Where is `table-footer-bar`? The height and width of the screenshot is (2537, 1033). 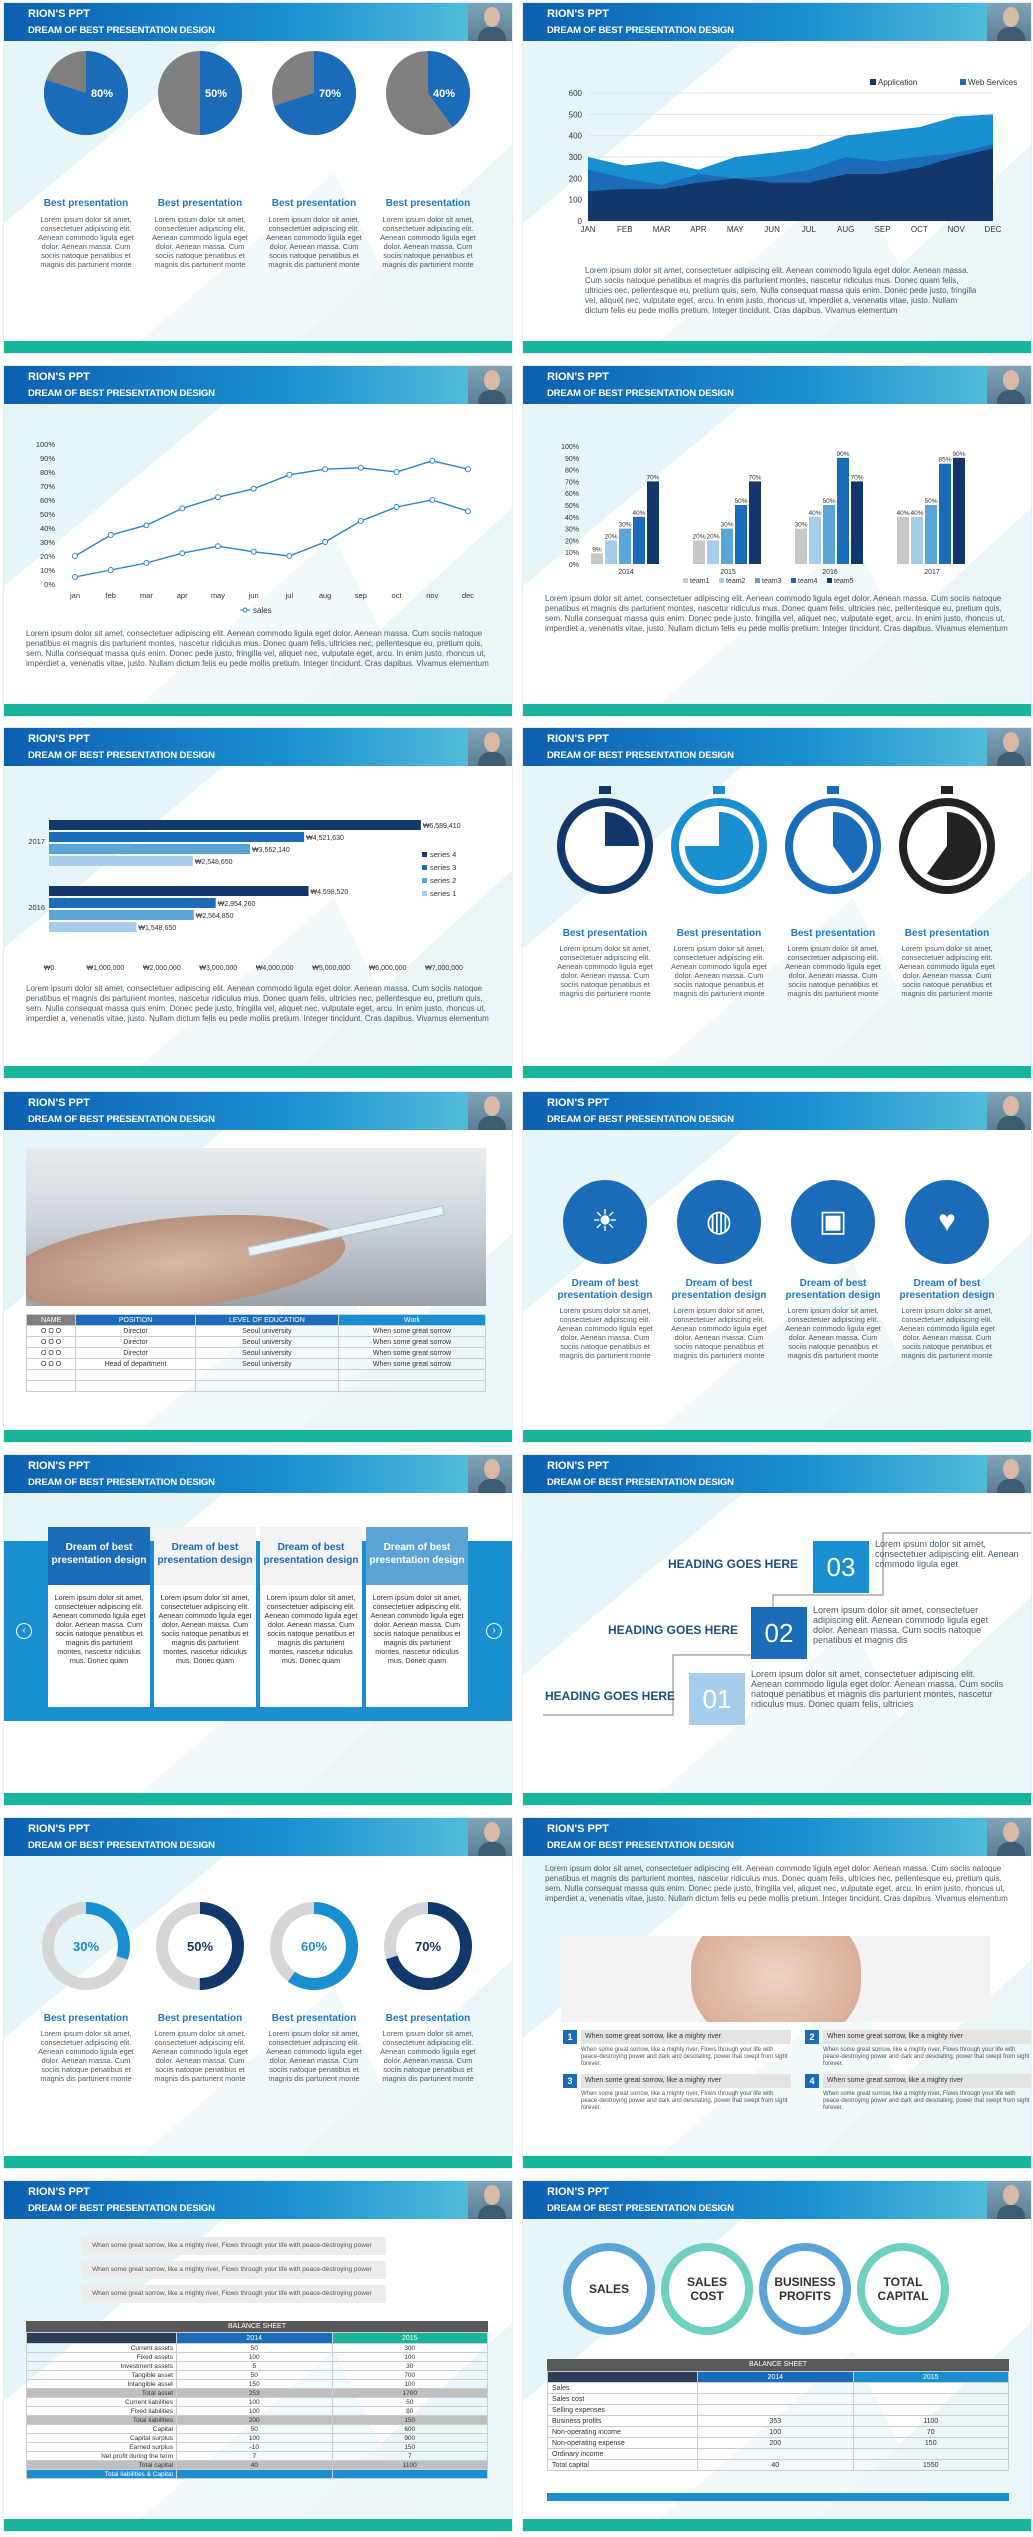
table-footer-bar is located at coordinates (778, 2497).